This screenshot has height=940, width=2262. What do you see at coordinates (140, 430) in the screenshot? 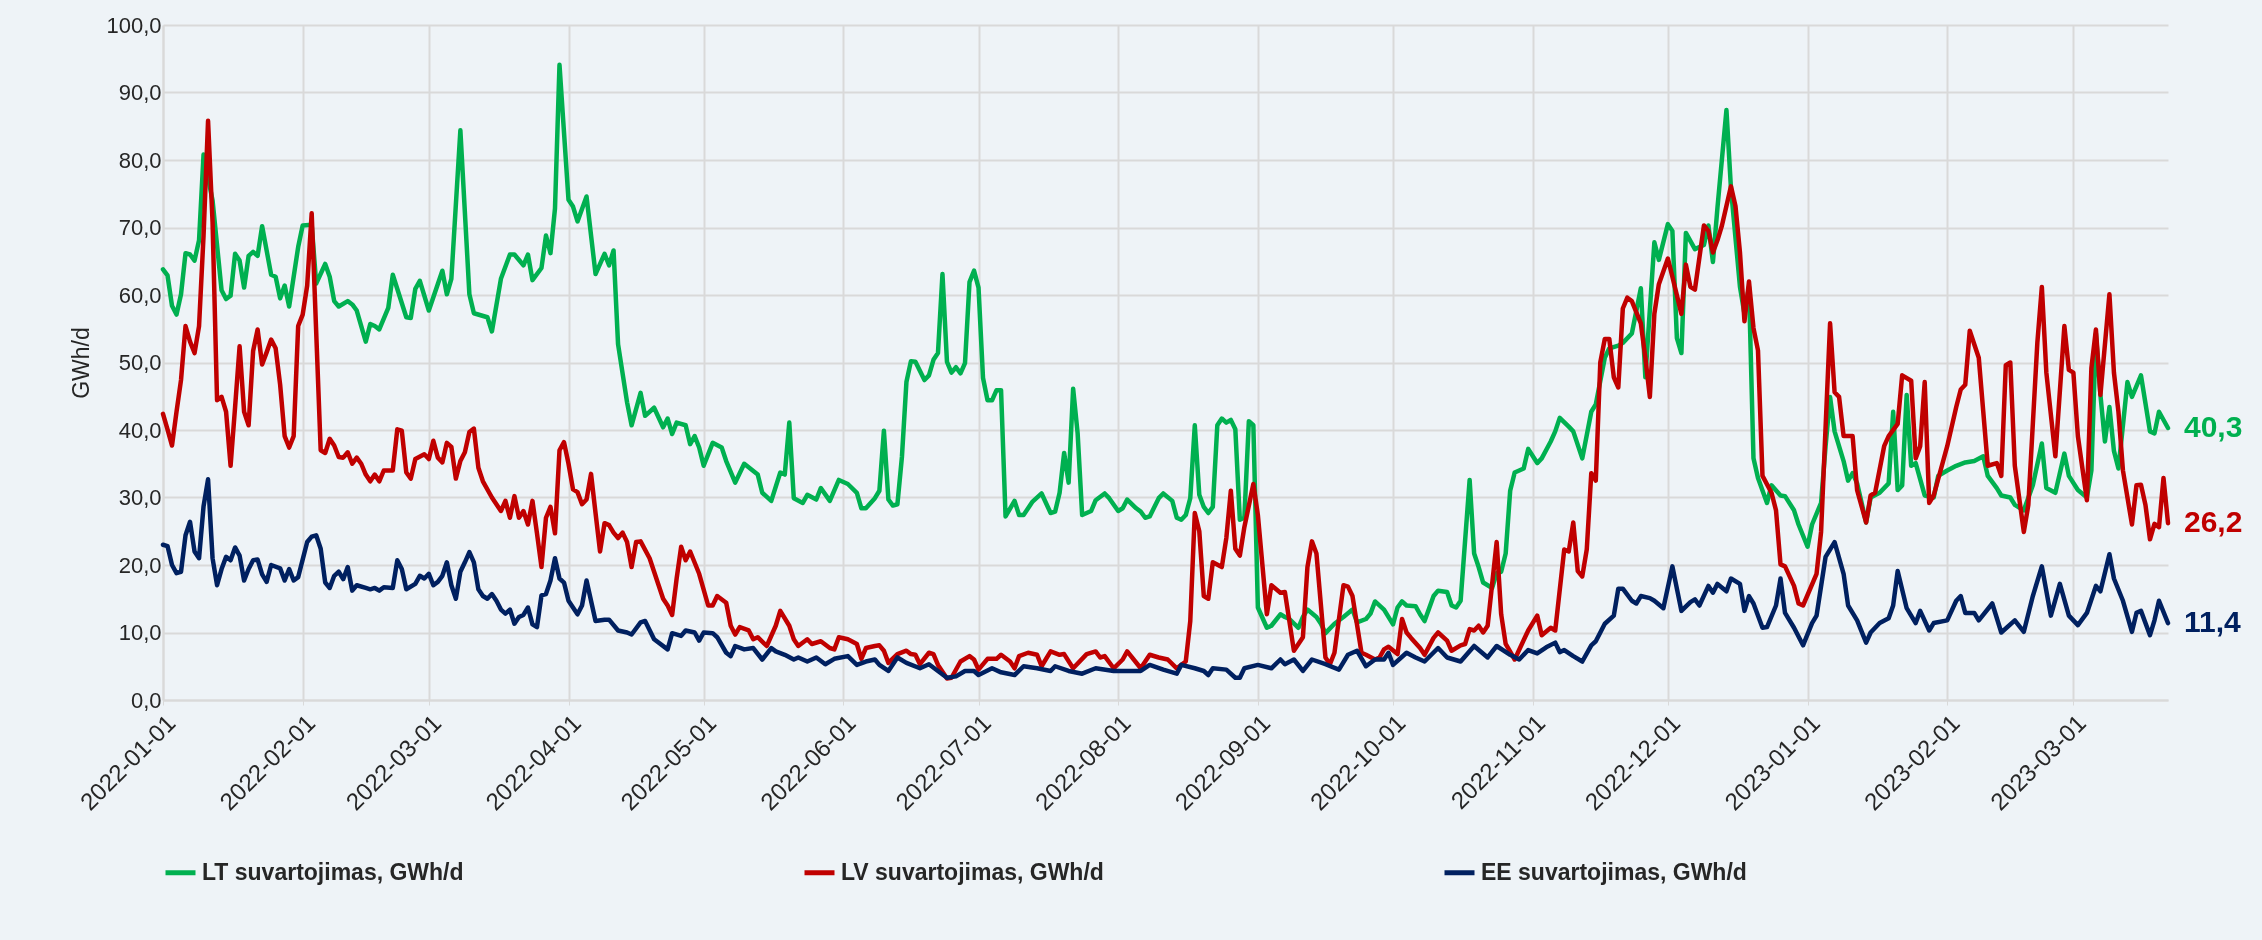
I see `y-tick-label: 40,0` at bounding box center [140, 430].